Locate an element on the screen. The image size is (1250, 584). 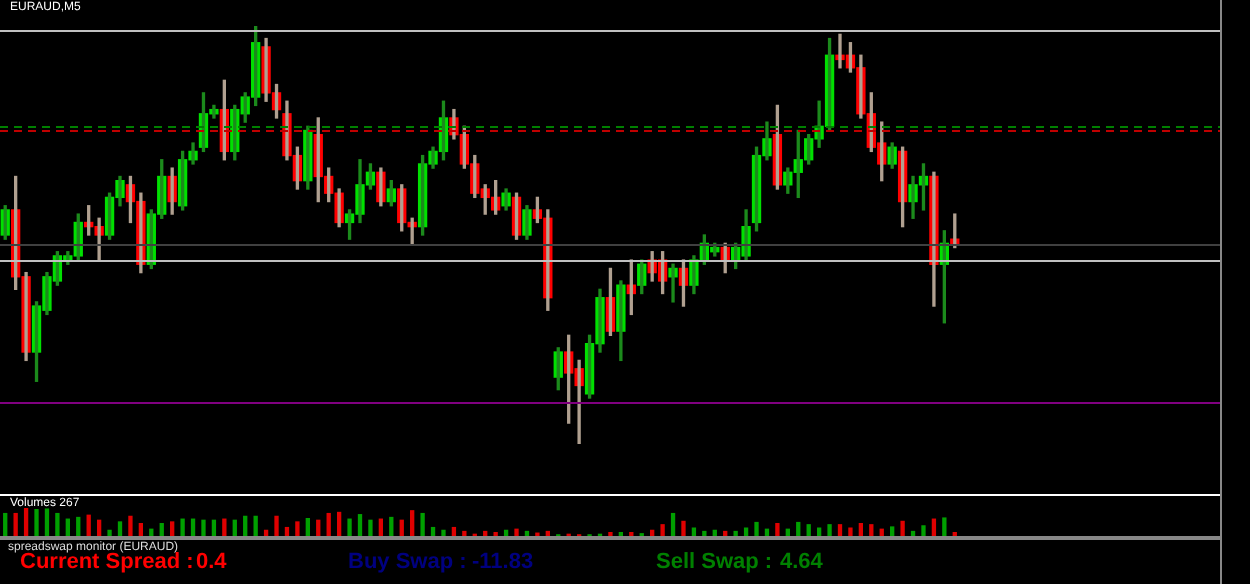
text: Buy Swap : is located at coordinates (407, 562).